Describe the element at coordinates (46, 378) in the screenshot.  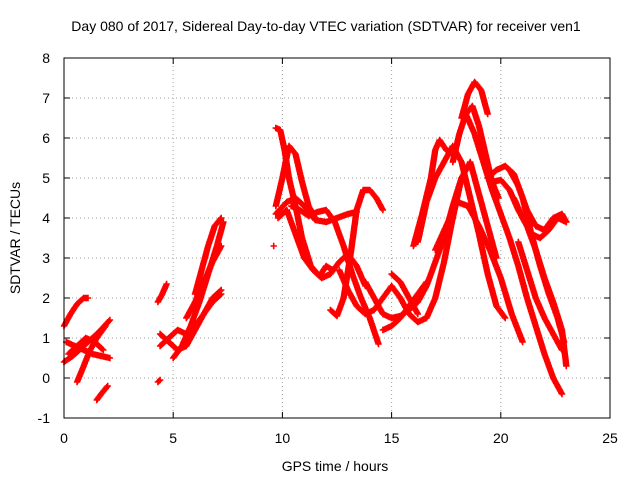
I see `y-tick-label: 0` at that location.